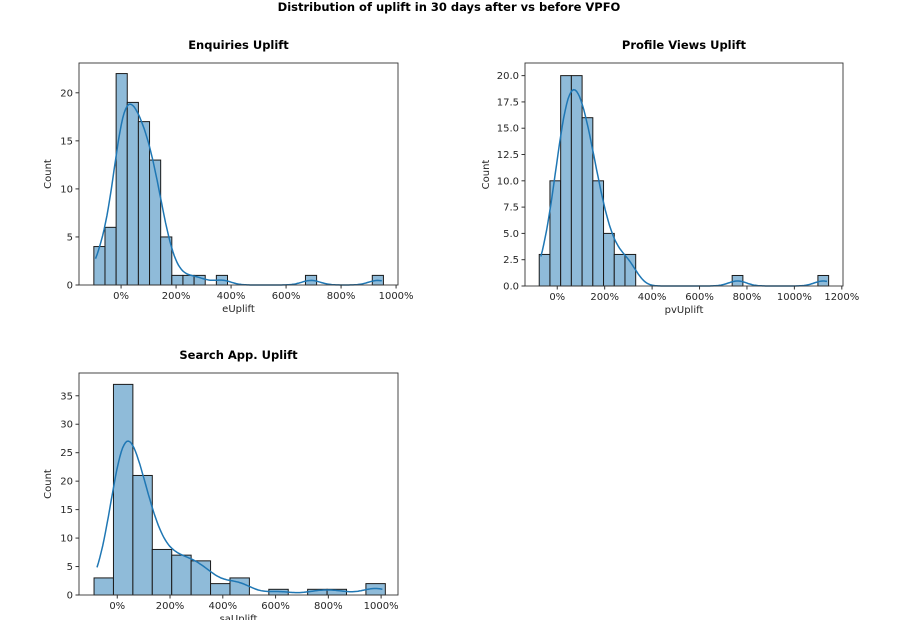 Image resolution: width=920 pixels, height=620 pixels. Describe the element at coordinates (66, 453) in the screenshot. I see `y-tick-label: 25` at that location.